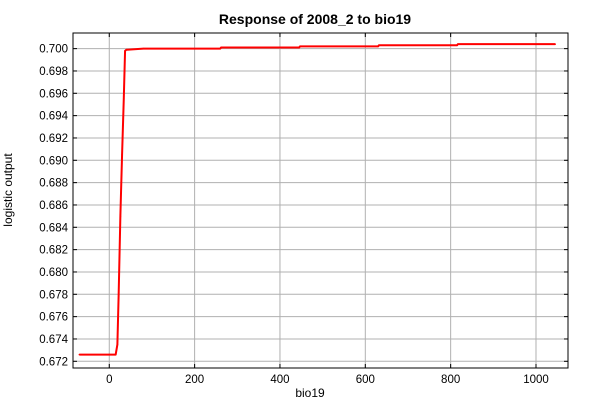 The image size is (600, 400). What do you see at coordinates (53, 184) in the screenshot?
I see `y-tick-label: 0.688` at bounding box center [53, 184].